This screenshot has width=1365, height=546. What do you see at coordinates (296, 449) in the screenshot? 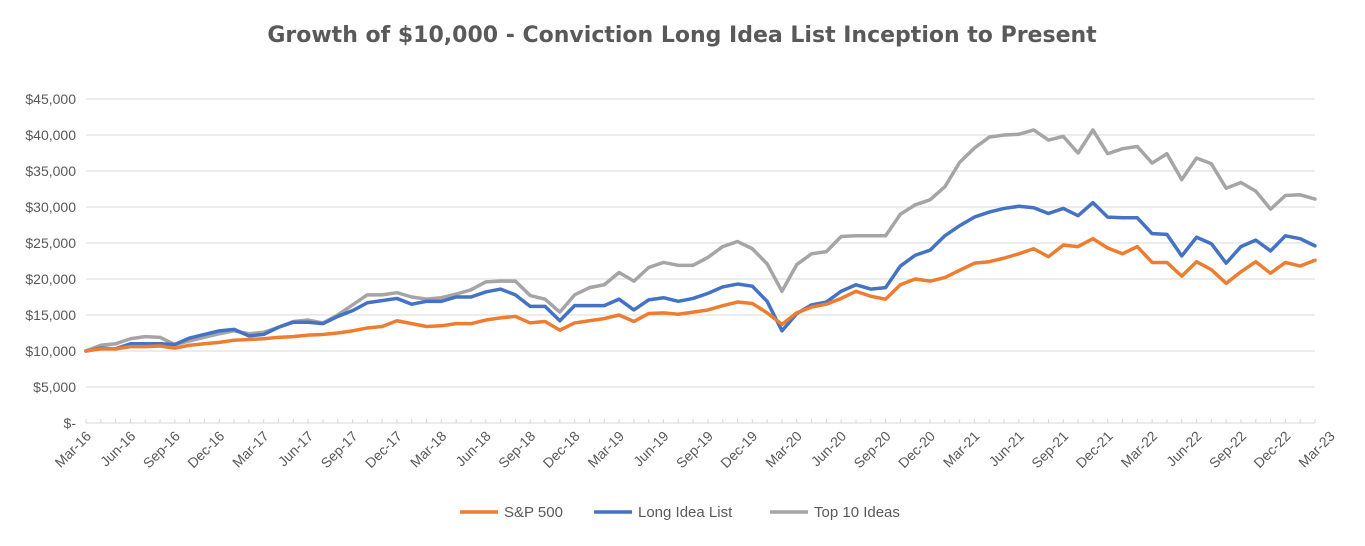
I see `x-tick-label: Jun-17` at bounding box center [296, 449].